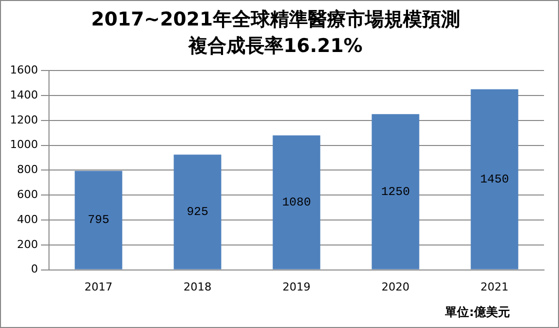 Image resolution: width=559 pixels, height=328 pixels. I want to click on x-tick-label: 2019, so click(296, 287).